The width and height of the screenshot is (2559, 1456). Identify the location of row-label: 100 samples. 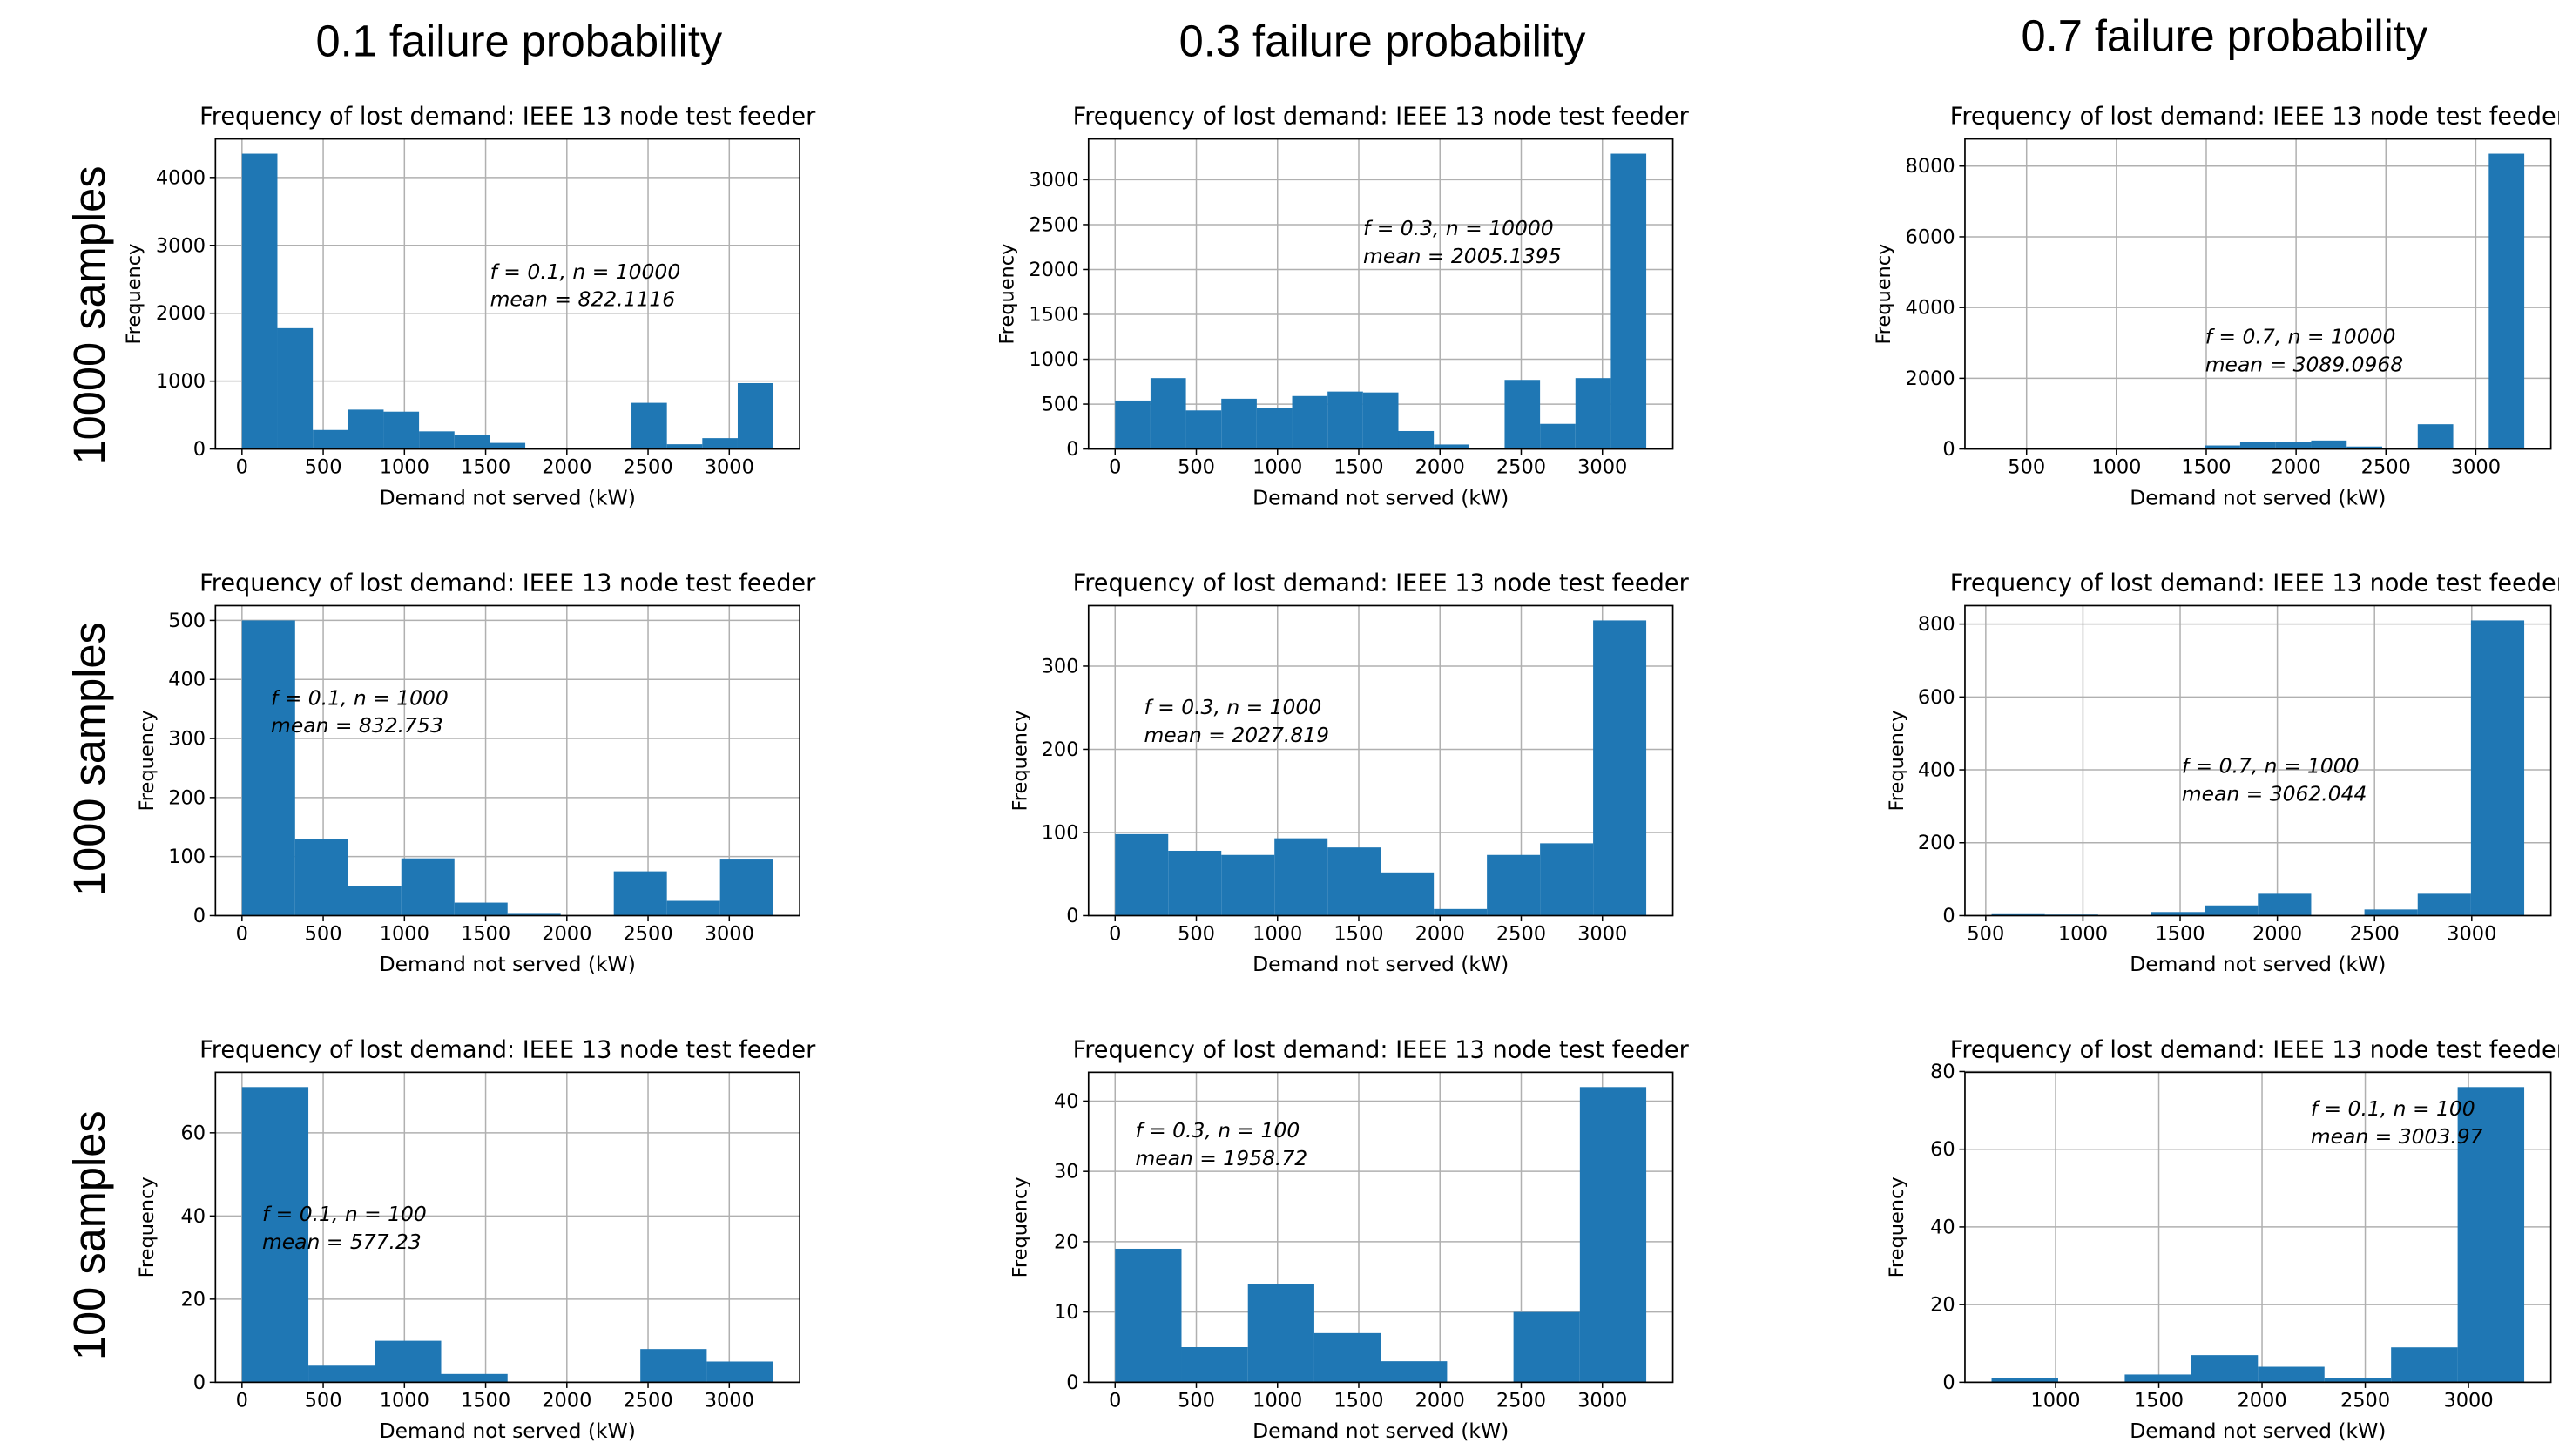
(89, 1235).